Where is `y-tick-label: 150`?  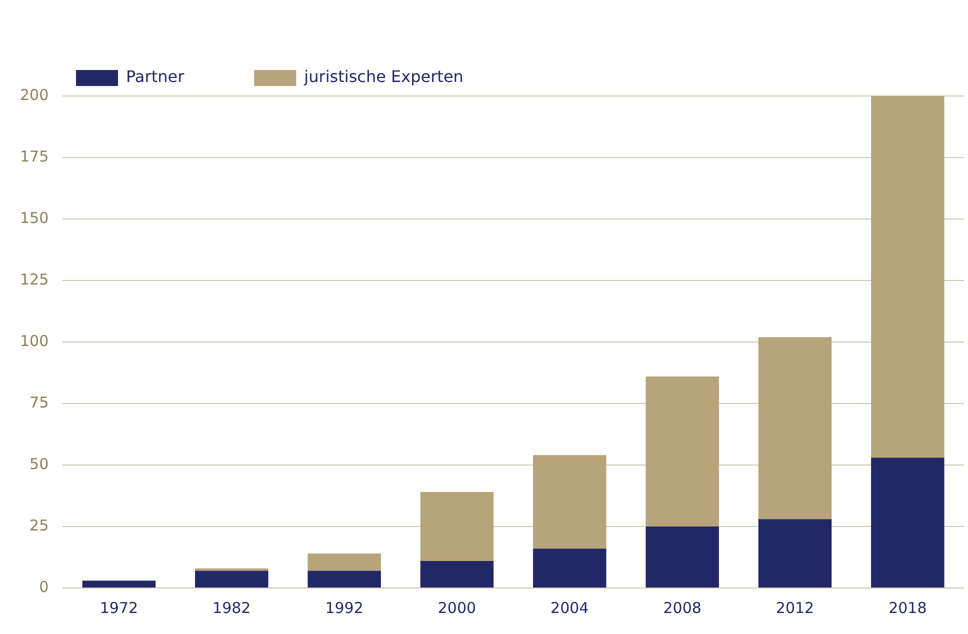 y-tick-label: 150 is located at coordinates (34, 217).